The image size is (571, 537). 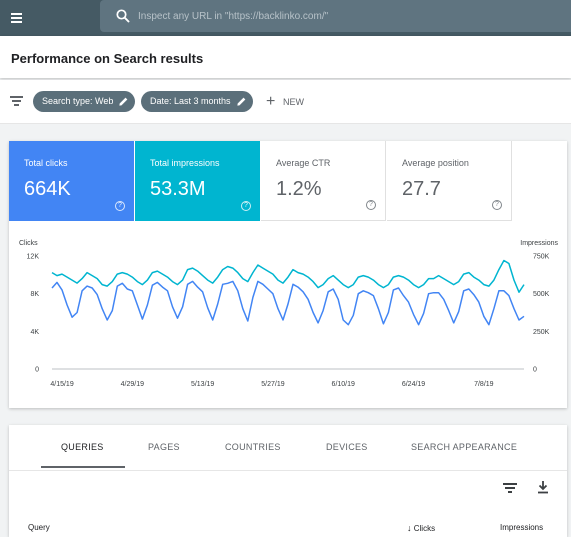 I want to click on url-inspect-search, so click(x=335, y=16).